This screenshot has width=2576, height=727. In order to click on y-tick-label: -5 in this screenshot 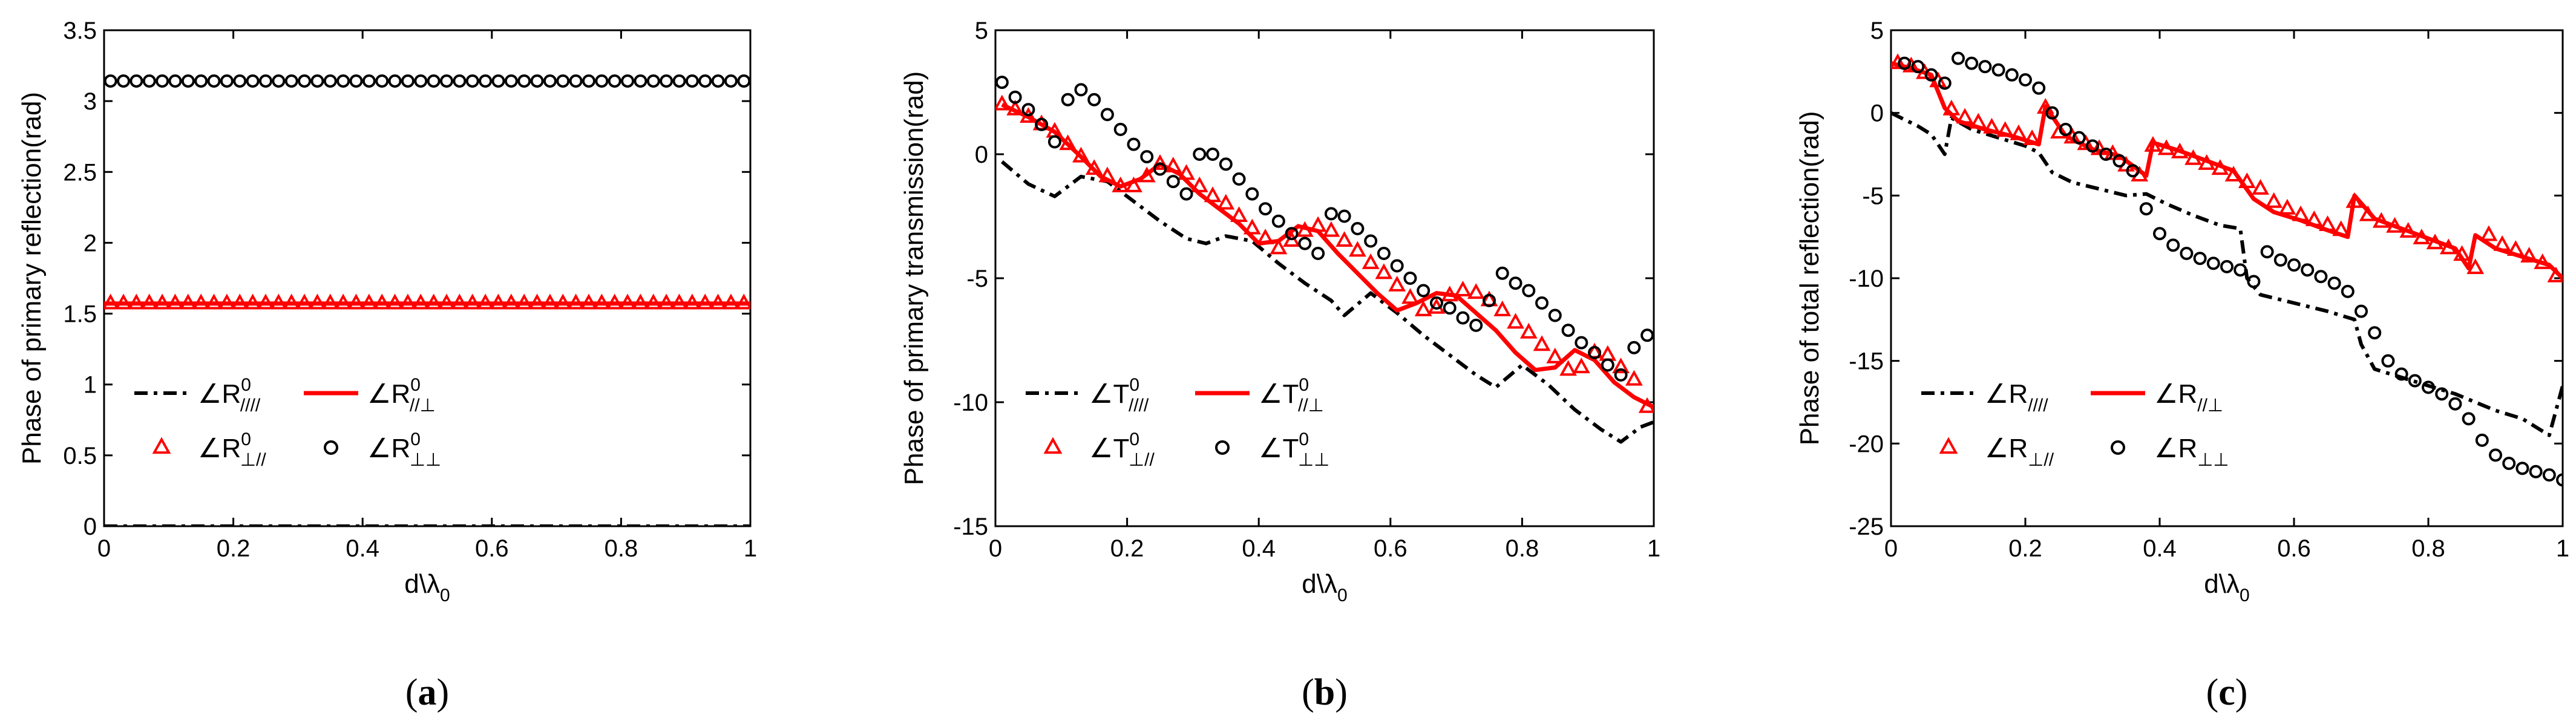, I will do `click(1873, 196)`.